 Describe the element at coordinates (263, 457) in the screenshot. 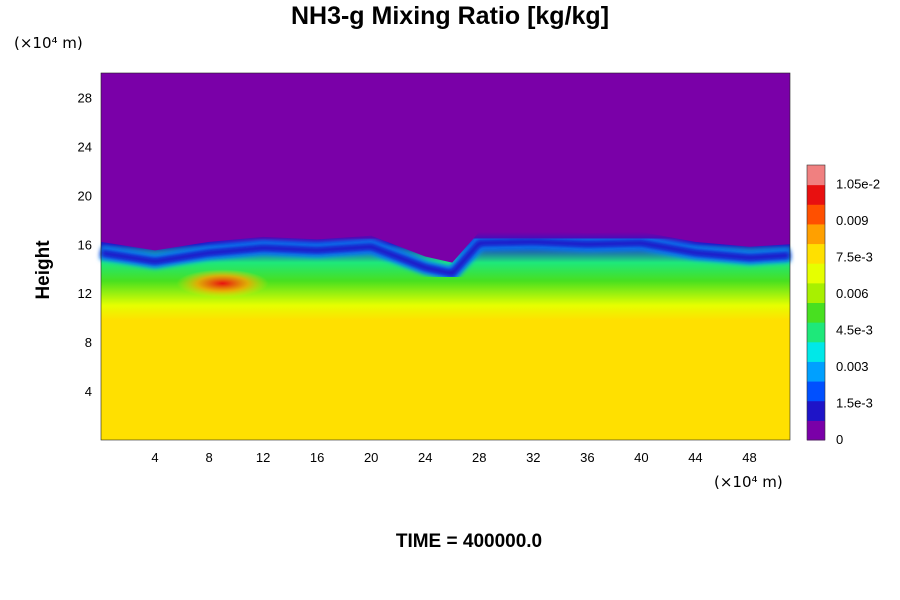

I see `x-tick-label: 12` at that location.